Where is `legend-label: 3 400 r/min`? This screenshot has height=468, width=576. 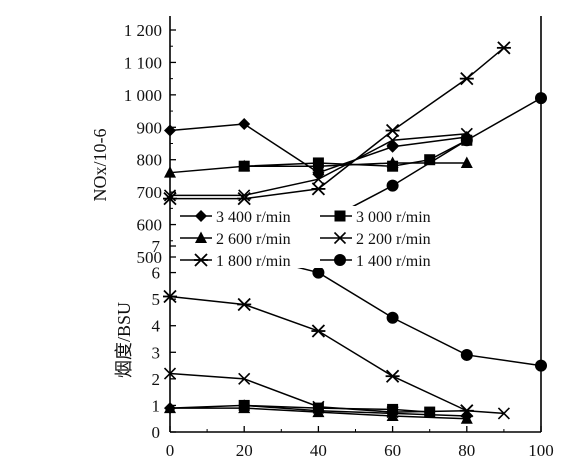 legend-label: 3 400 r/min is located at coordinates (253, 217).